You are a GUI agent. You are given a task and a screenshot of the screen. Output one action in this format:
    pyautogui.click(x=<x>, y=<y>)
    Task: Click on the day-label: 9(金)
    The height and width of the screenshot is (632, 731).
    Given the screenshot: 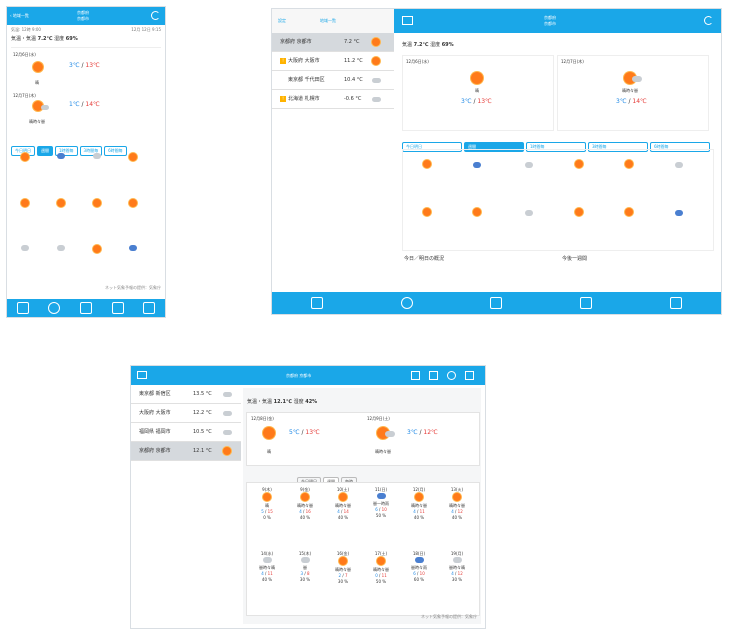 What is the action you would take?
    pyautogui.click(x=305, y=489)
    